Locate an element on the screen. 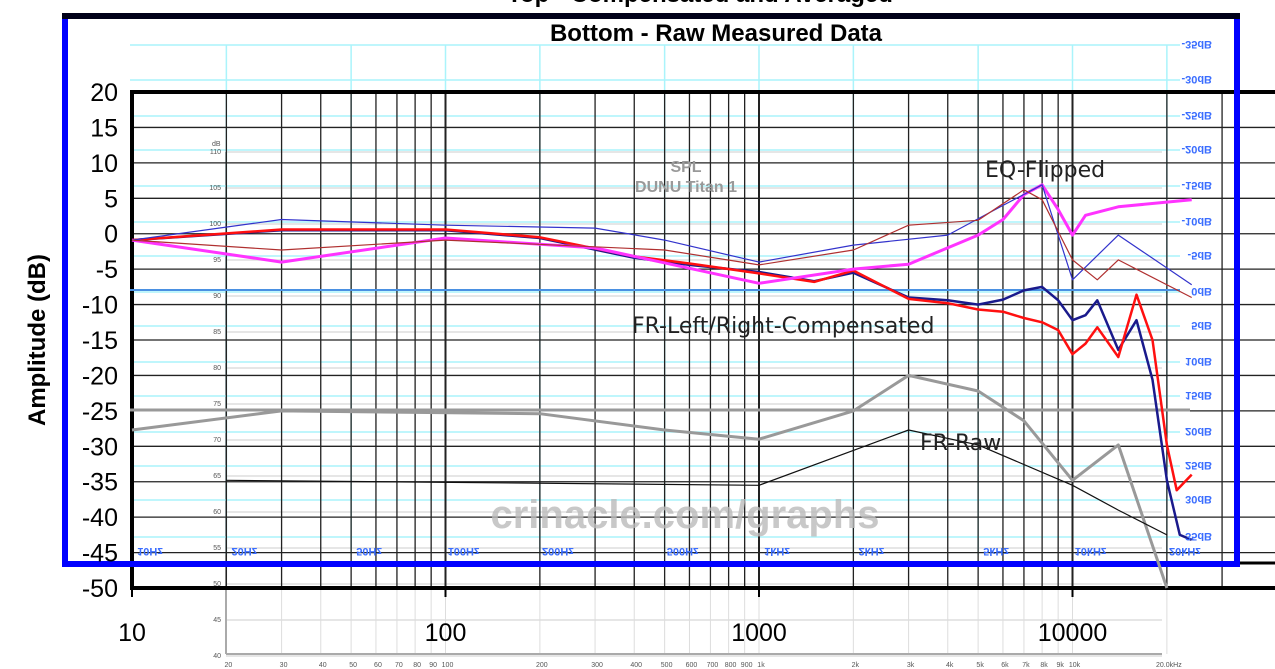  overlay-db-label: -30dB is located at coordinates (1196, 79).